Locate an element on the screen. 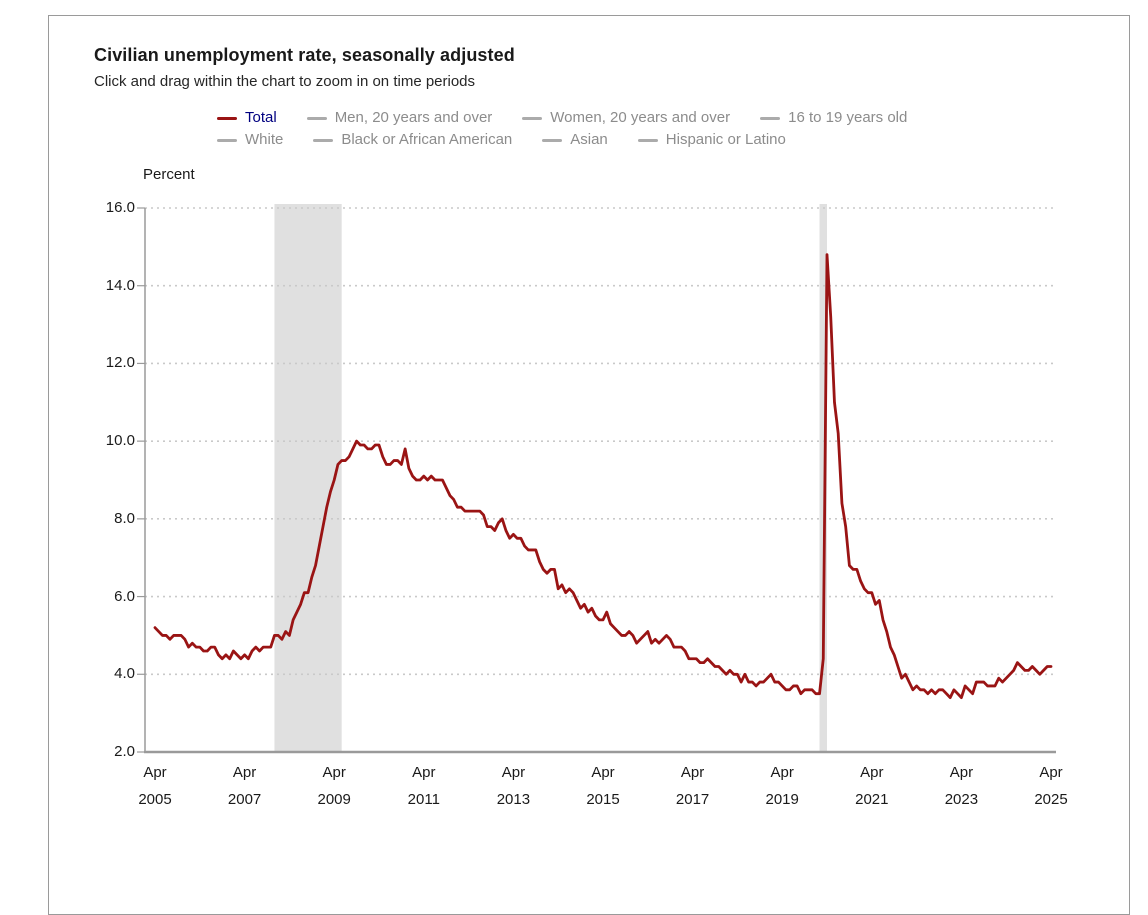 The height and width of the screenshot is (915, 1148). x-axis-label-year: 2017 is located at coordinates (692, 799).